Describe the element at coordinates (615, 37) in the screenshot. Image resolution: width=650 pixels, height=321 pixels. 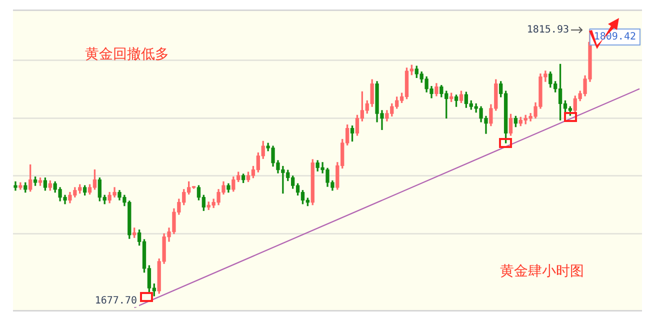
I see `annotation: 1809.42` at that location.